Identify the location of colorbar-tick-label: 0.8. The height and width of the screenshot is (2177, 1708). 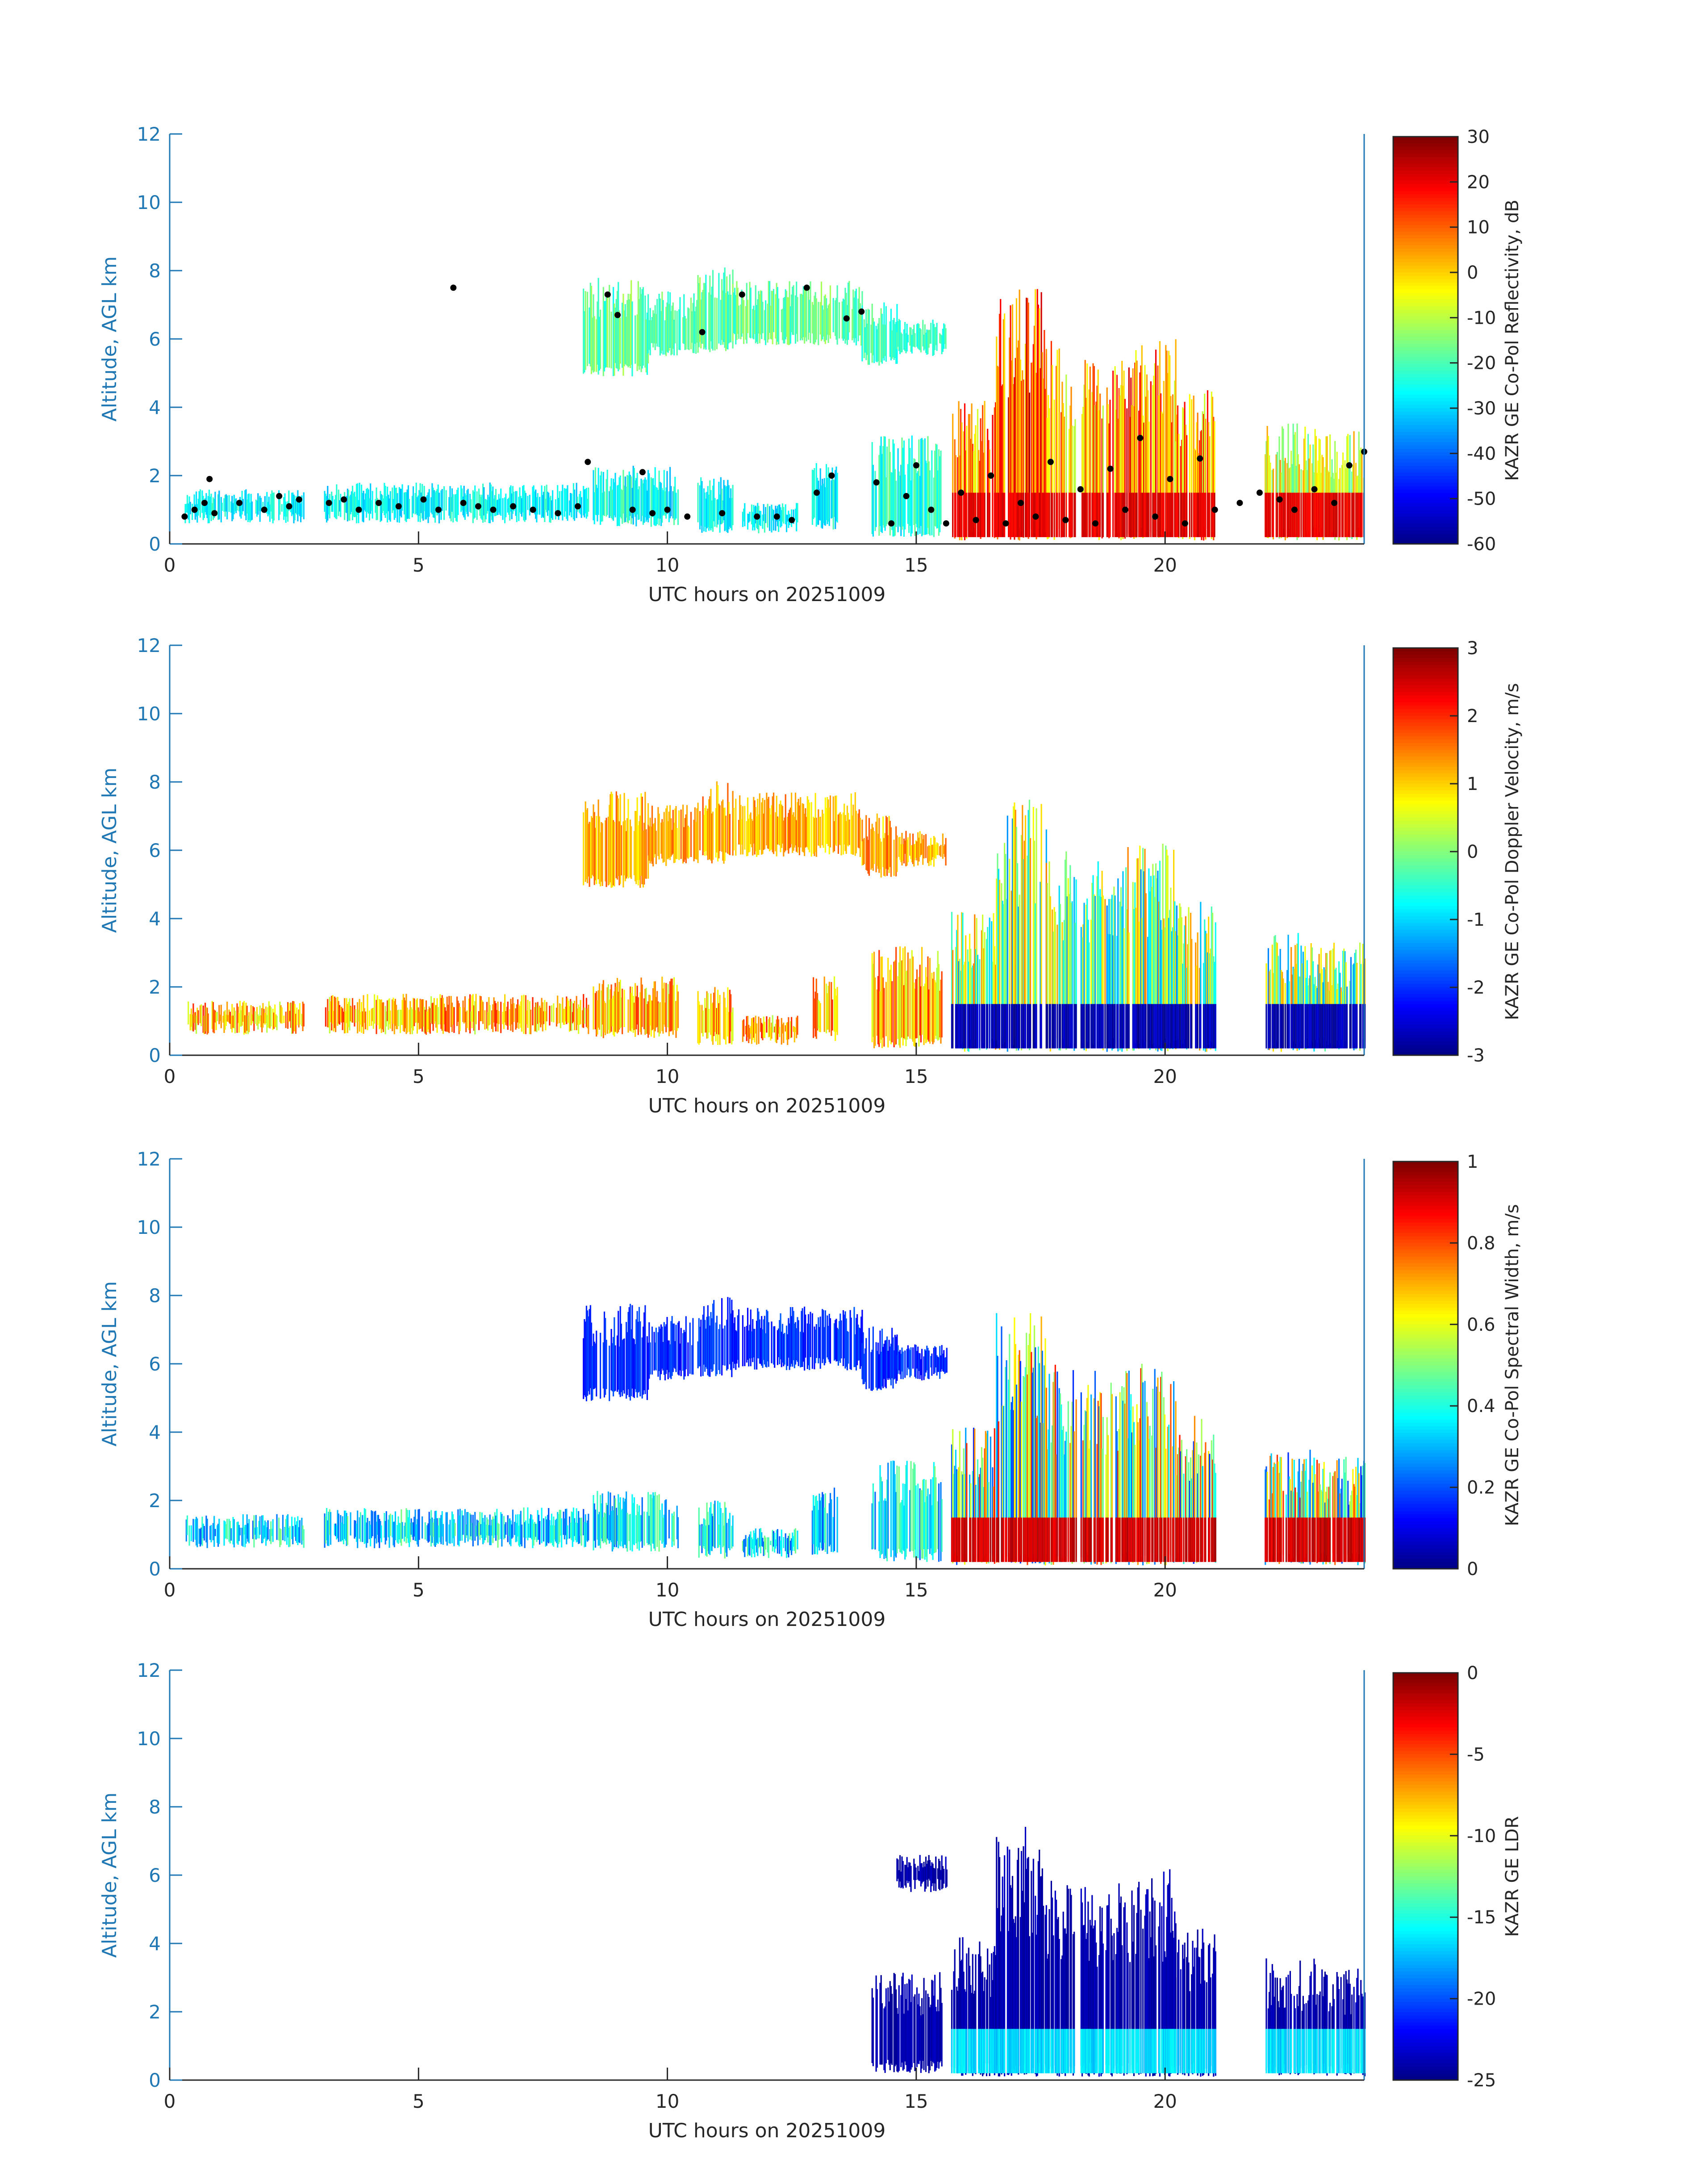
(1481, 1243).